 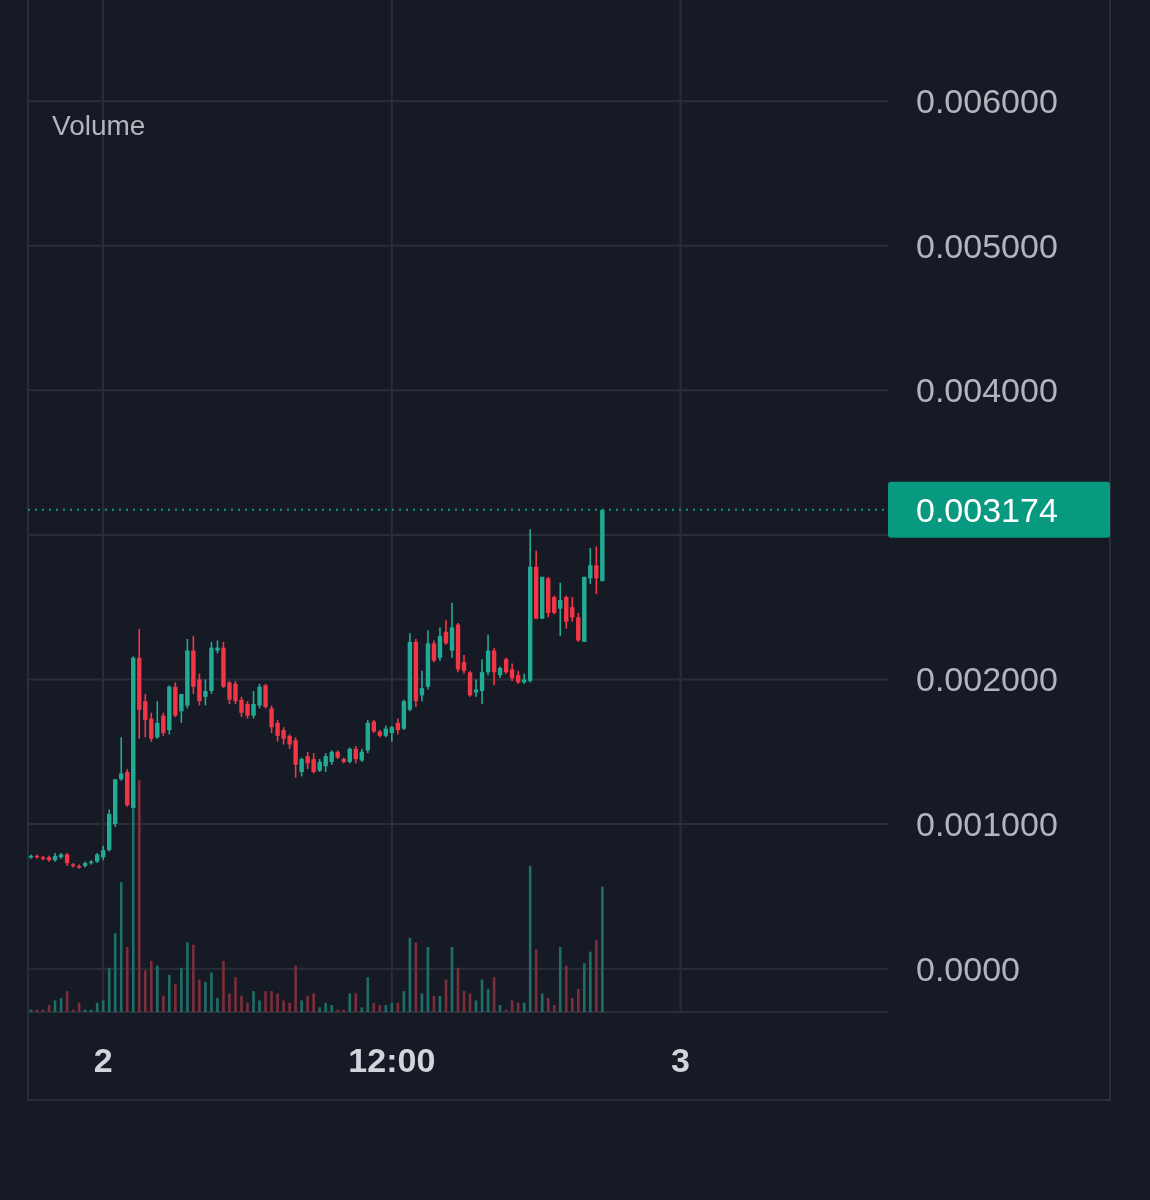 I want to click on y-tick-label: 0.002000, so click(x=987, y=679).